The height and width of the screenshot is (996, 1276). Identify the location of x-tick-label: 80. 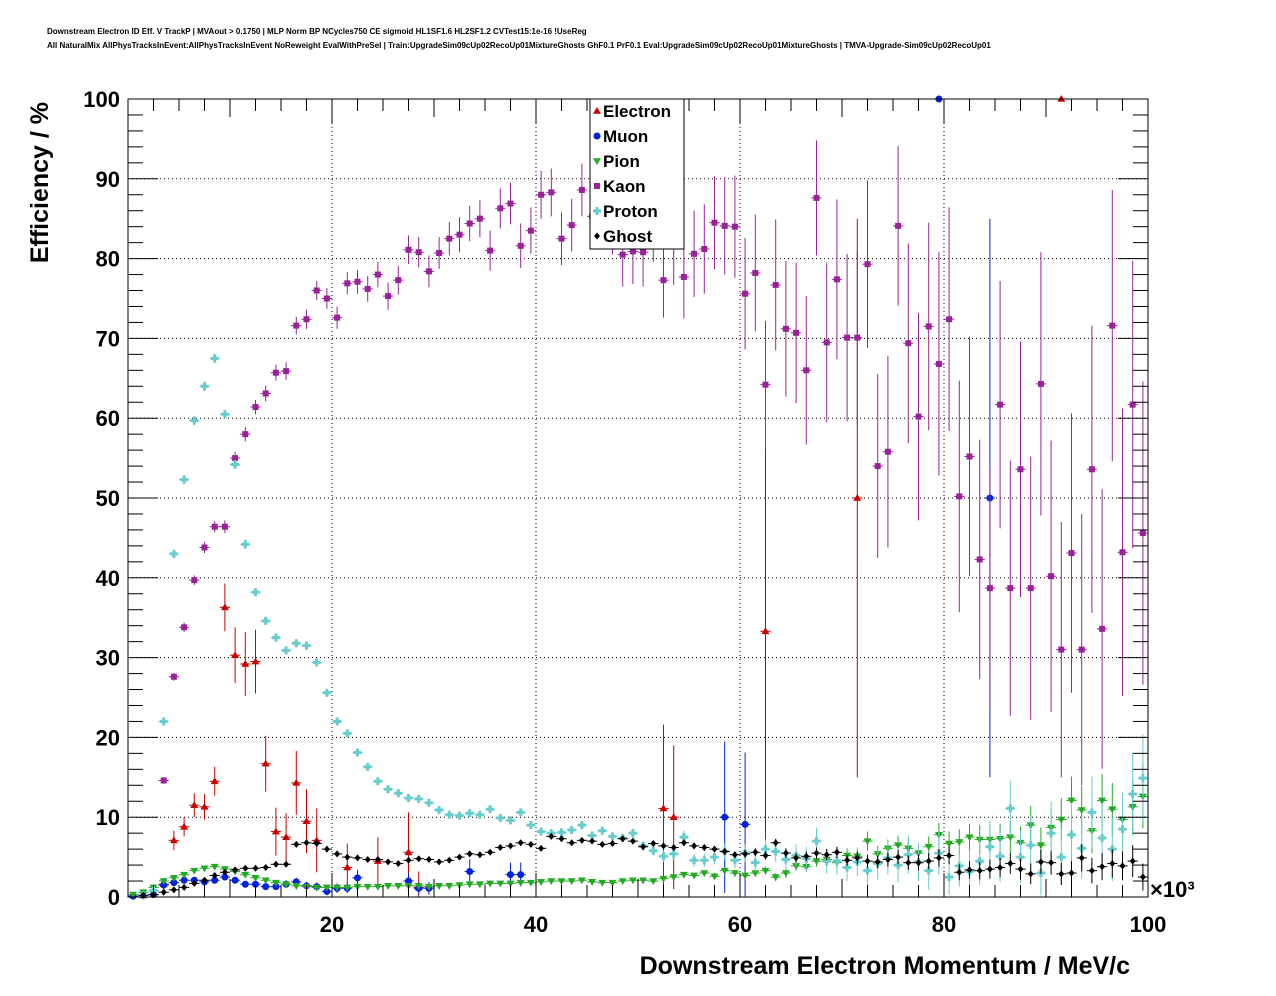
(944, 924).